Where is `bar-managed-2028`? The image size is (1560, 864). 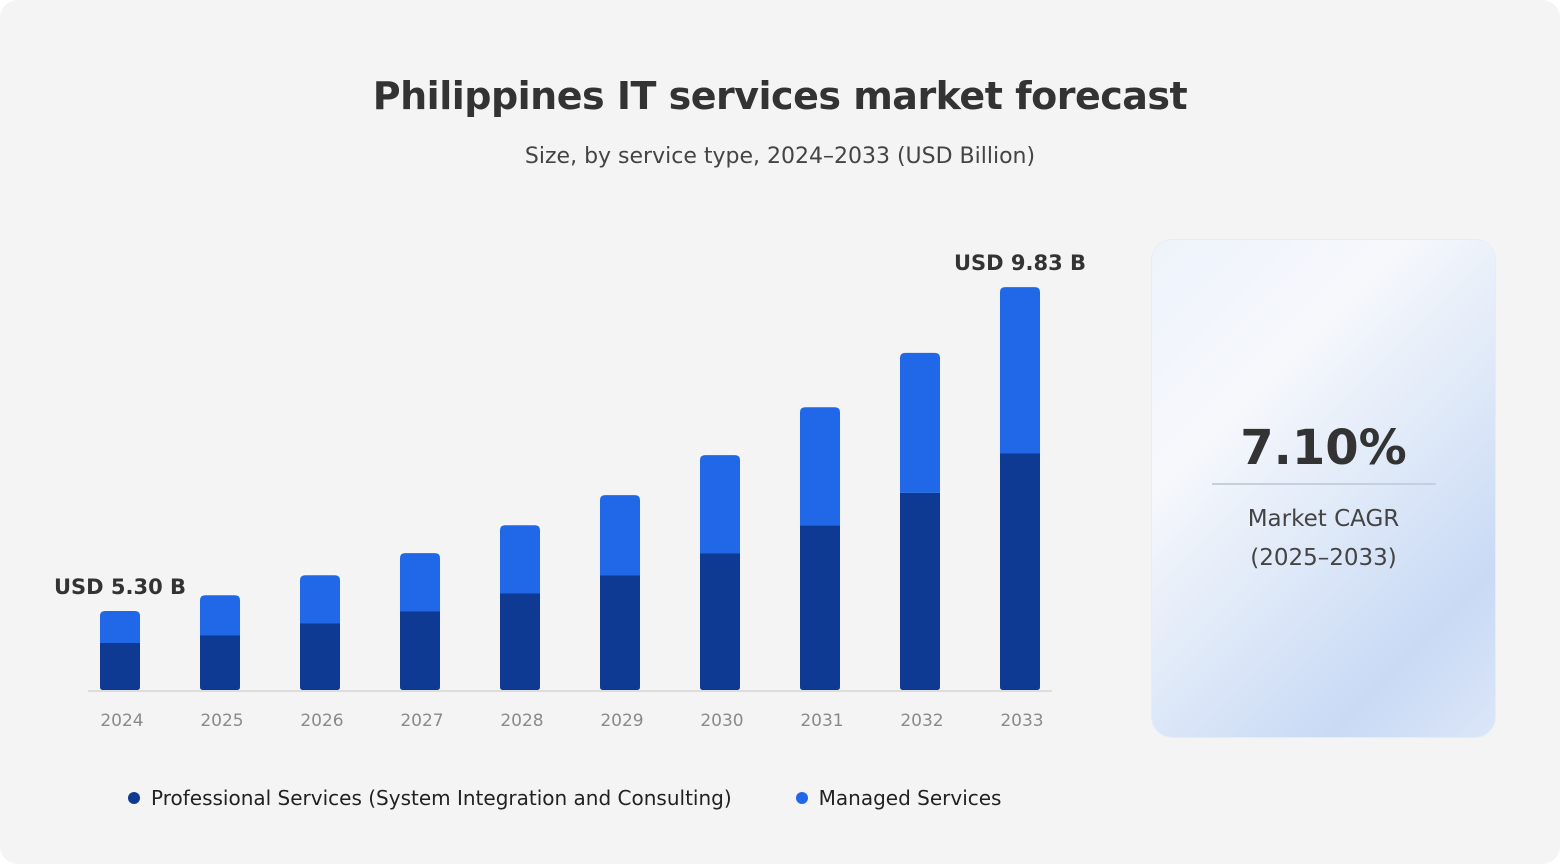
bar-managed-2028 is located at coordinates (520, 559).